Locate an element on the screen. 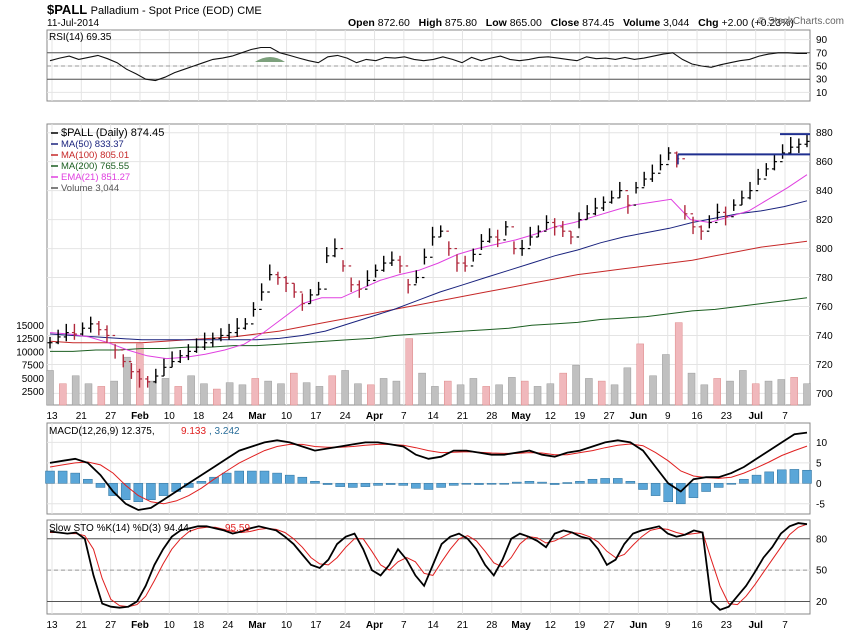 This screenshot has height=633, width=850. close-value: 874.45 is located at coordinates (598, 23).